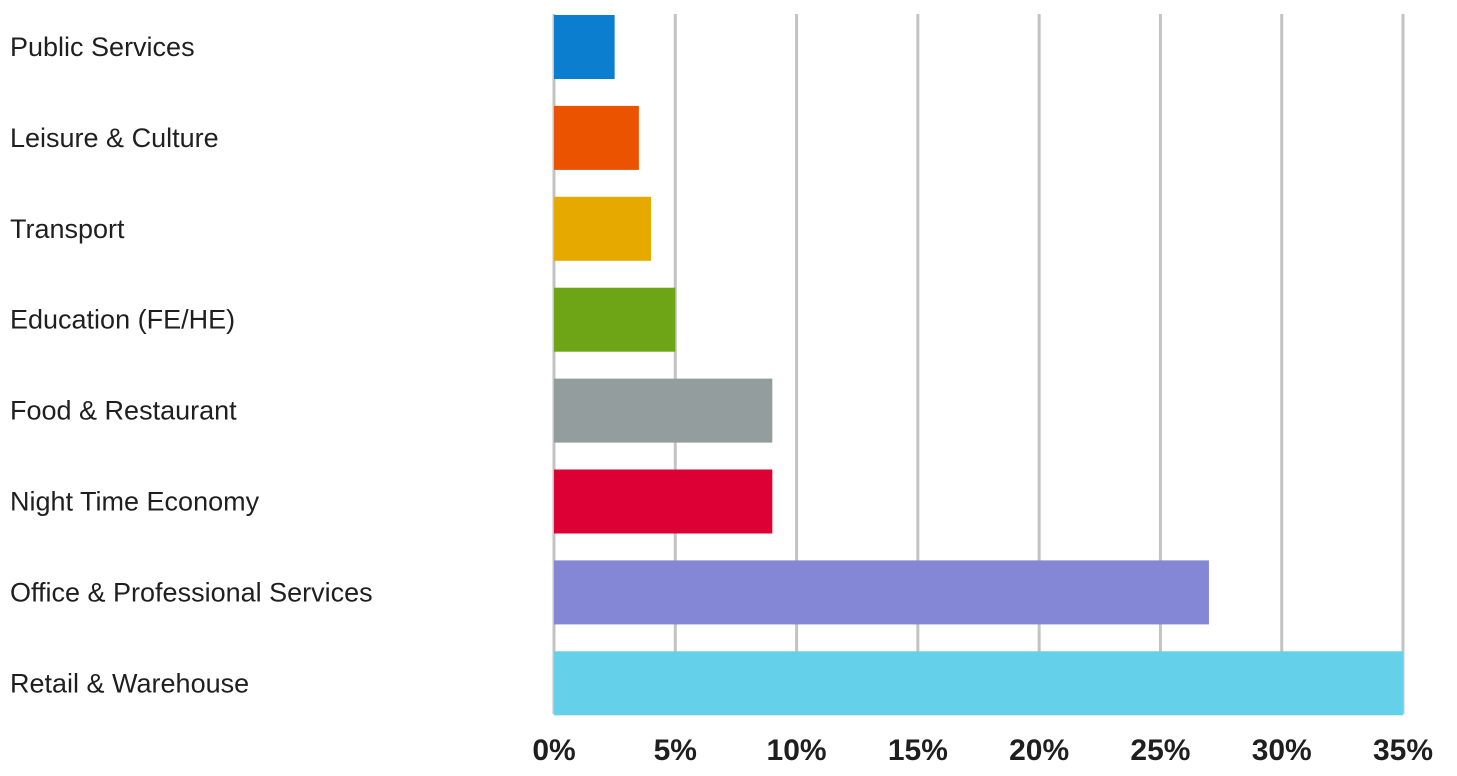  What do you see at coordinates (67, 229) in the screenshot?
I see `category-label-transport: Transport` at bounding box center [67, 229].